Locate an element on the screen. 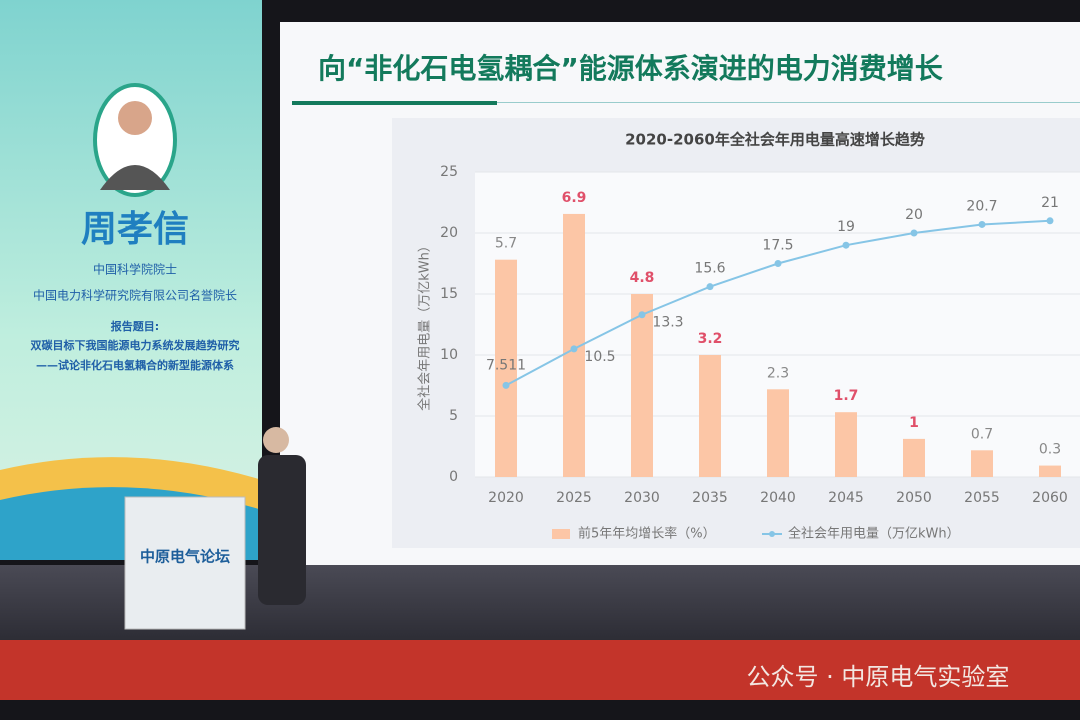 This screenshot has width=1080, height=720. podium-label: 中原电气论坛 is located at coordinates (185, 557).